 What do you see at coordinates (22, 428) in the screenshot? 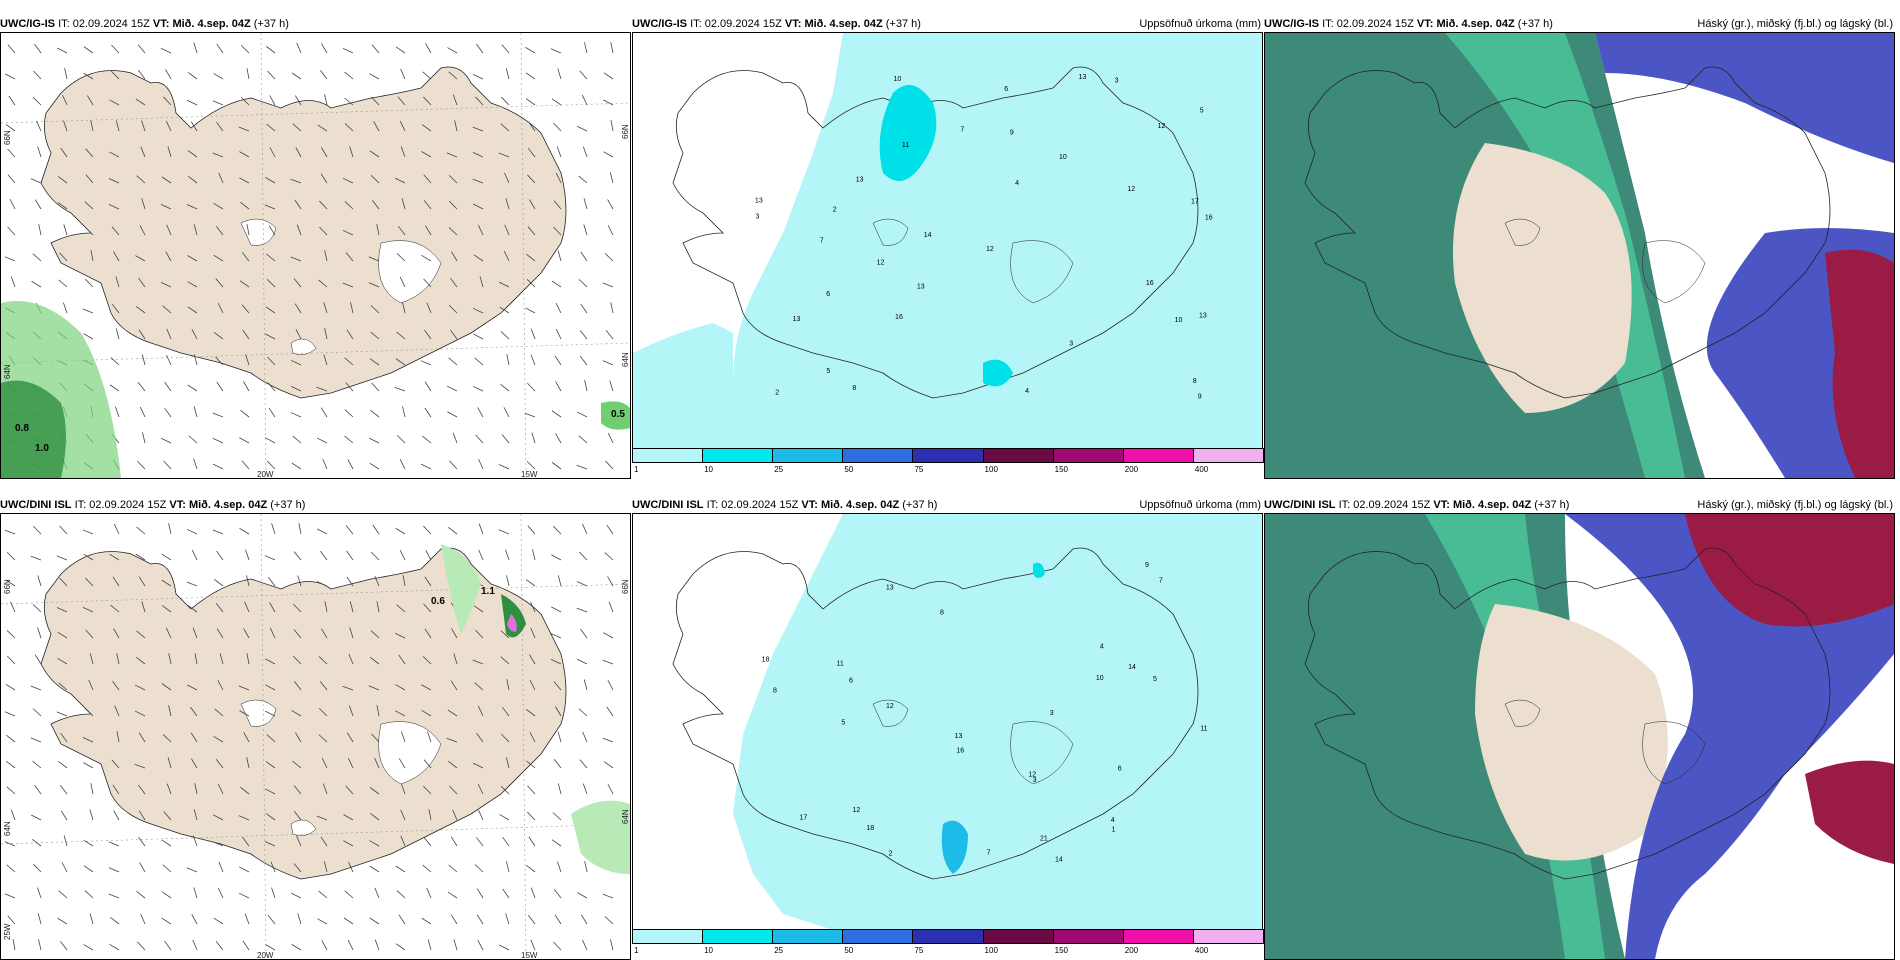
I see `wind-value: 0.8` at bounding box center [22, 428].